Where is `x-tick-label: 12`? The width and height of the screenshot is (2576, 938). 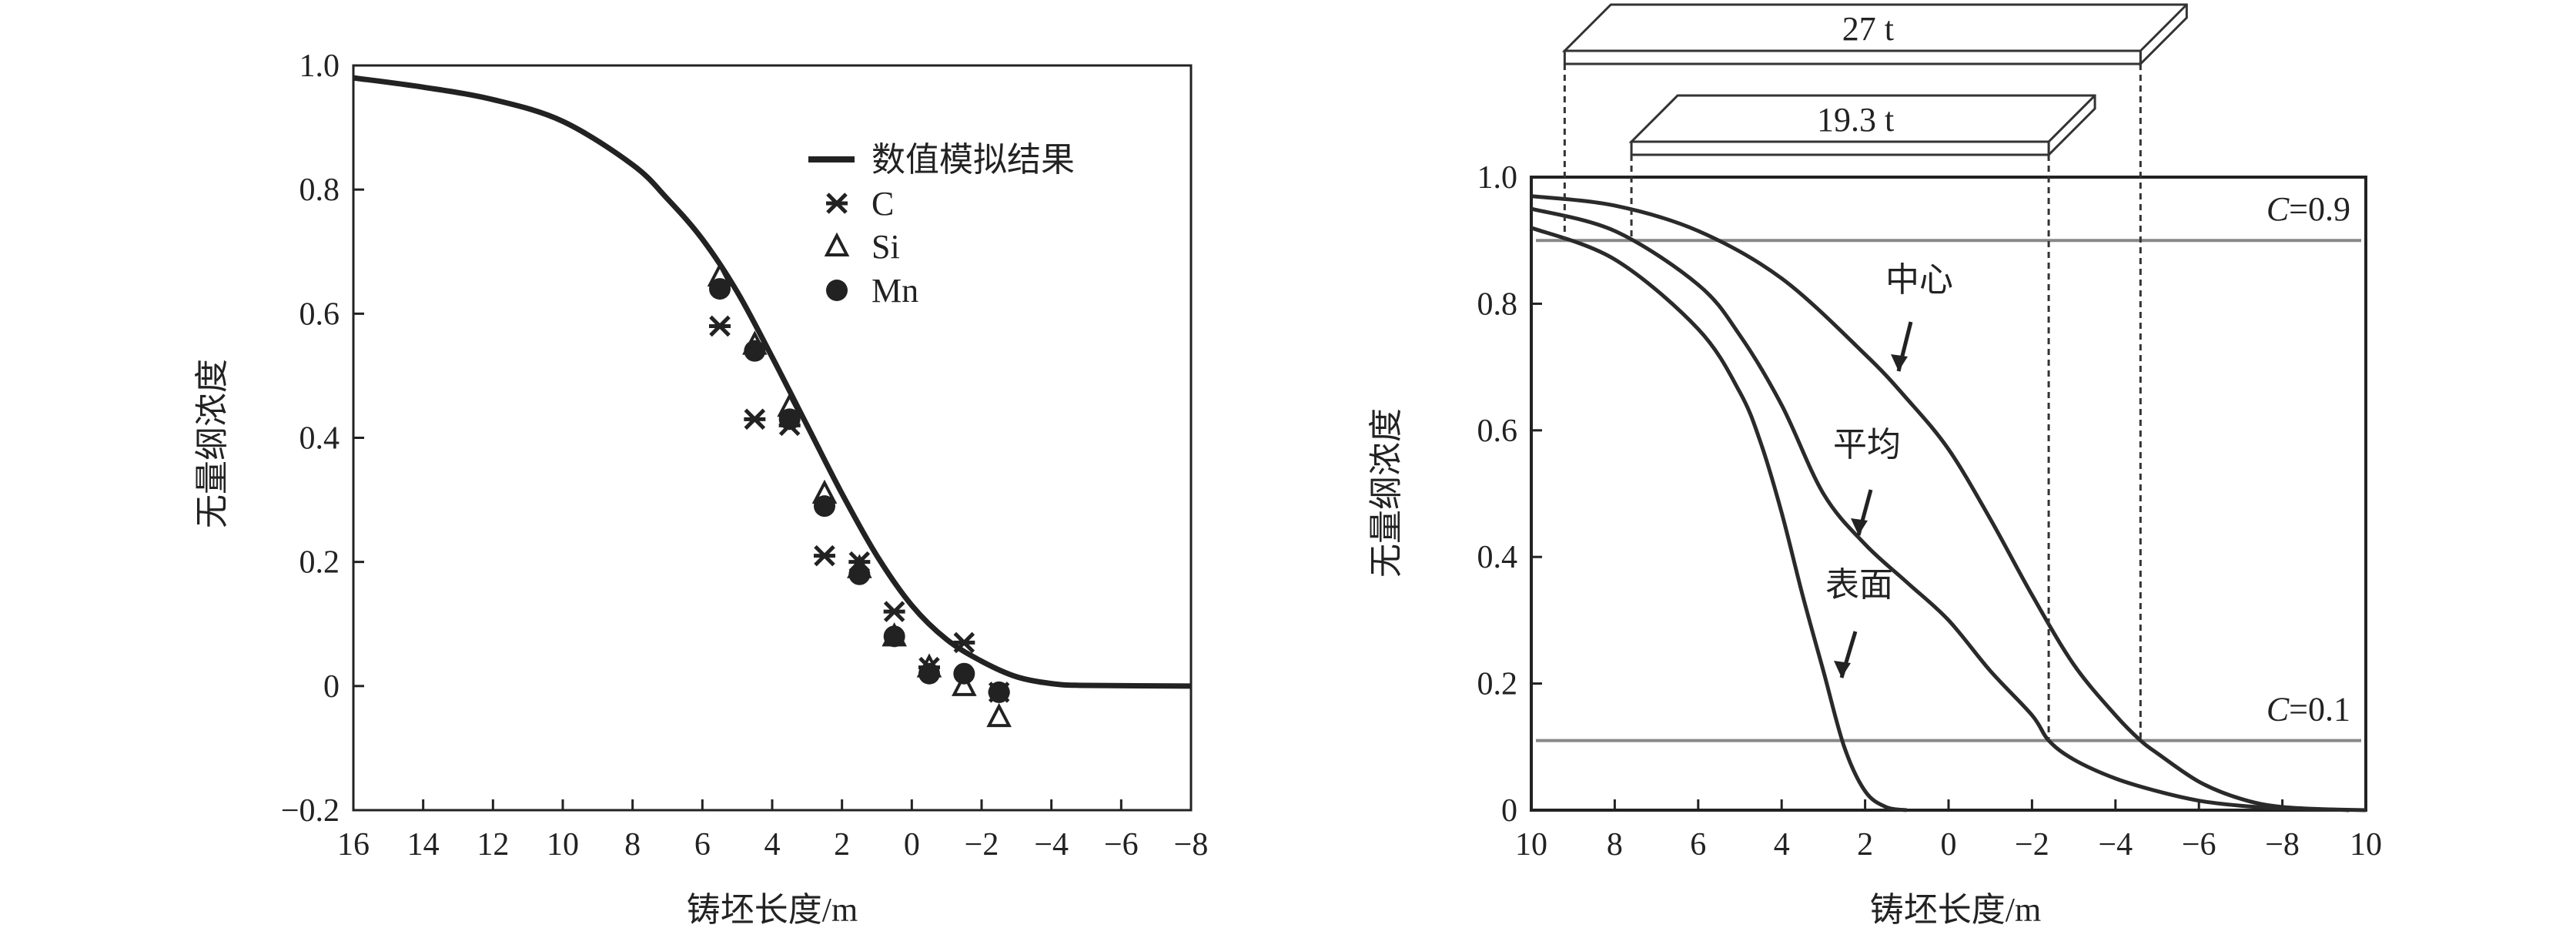 x-tick-label: 12 is located at coordinates (493, 845).